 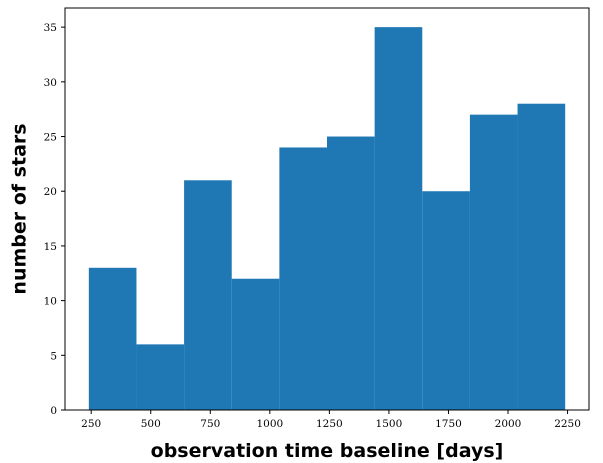 I want to click on y-tick-label: 35, so click(x=50, y=28).